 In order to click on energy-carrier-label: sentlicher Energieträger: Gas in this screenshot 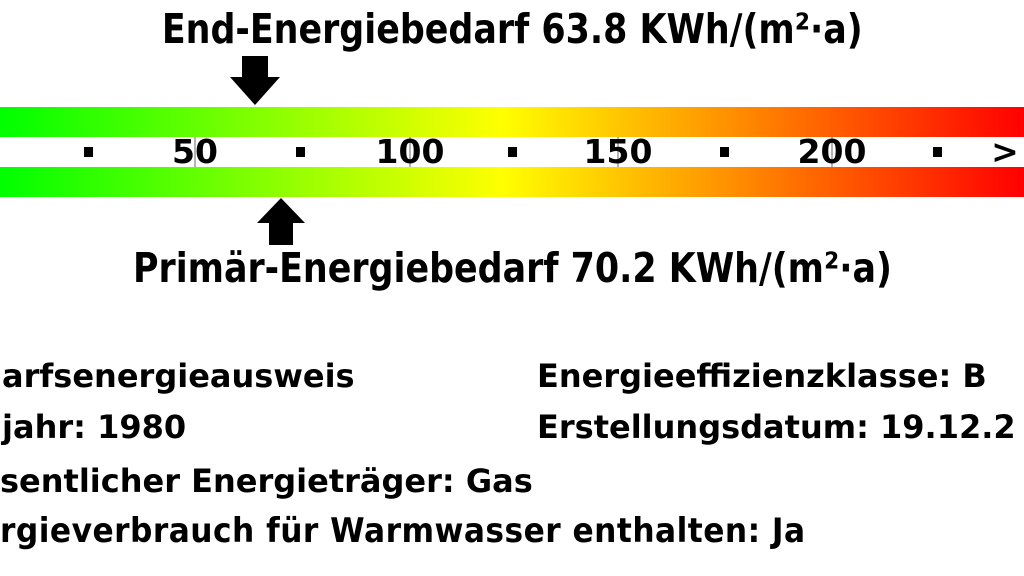, I will do `click(266, 481)`.